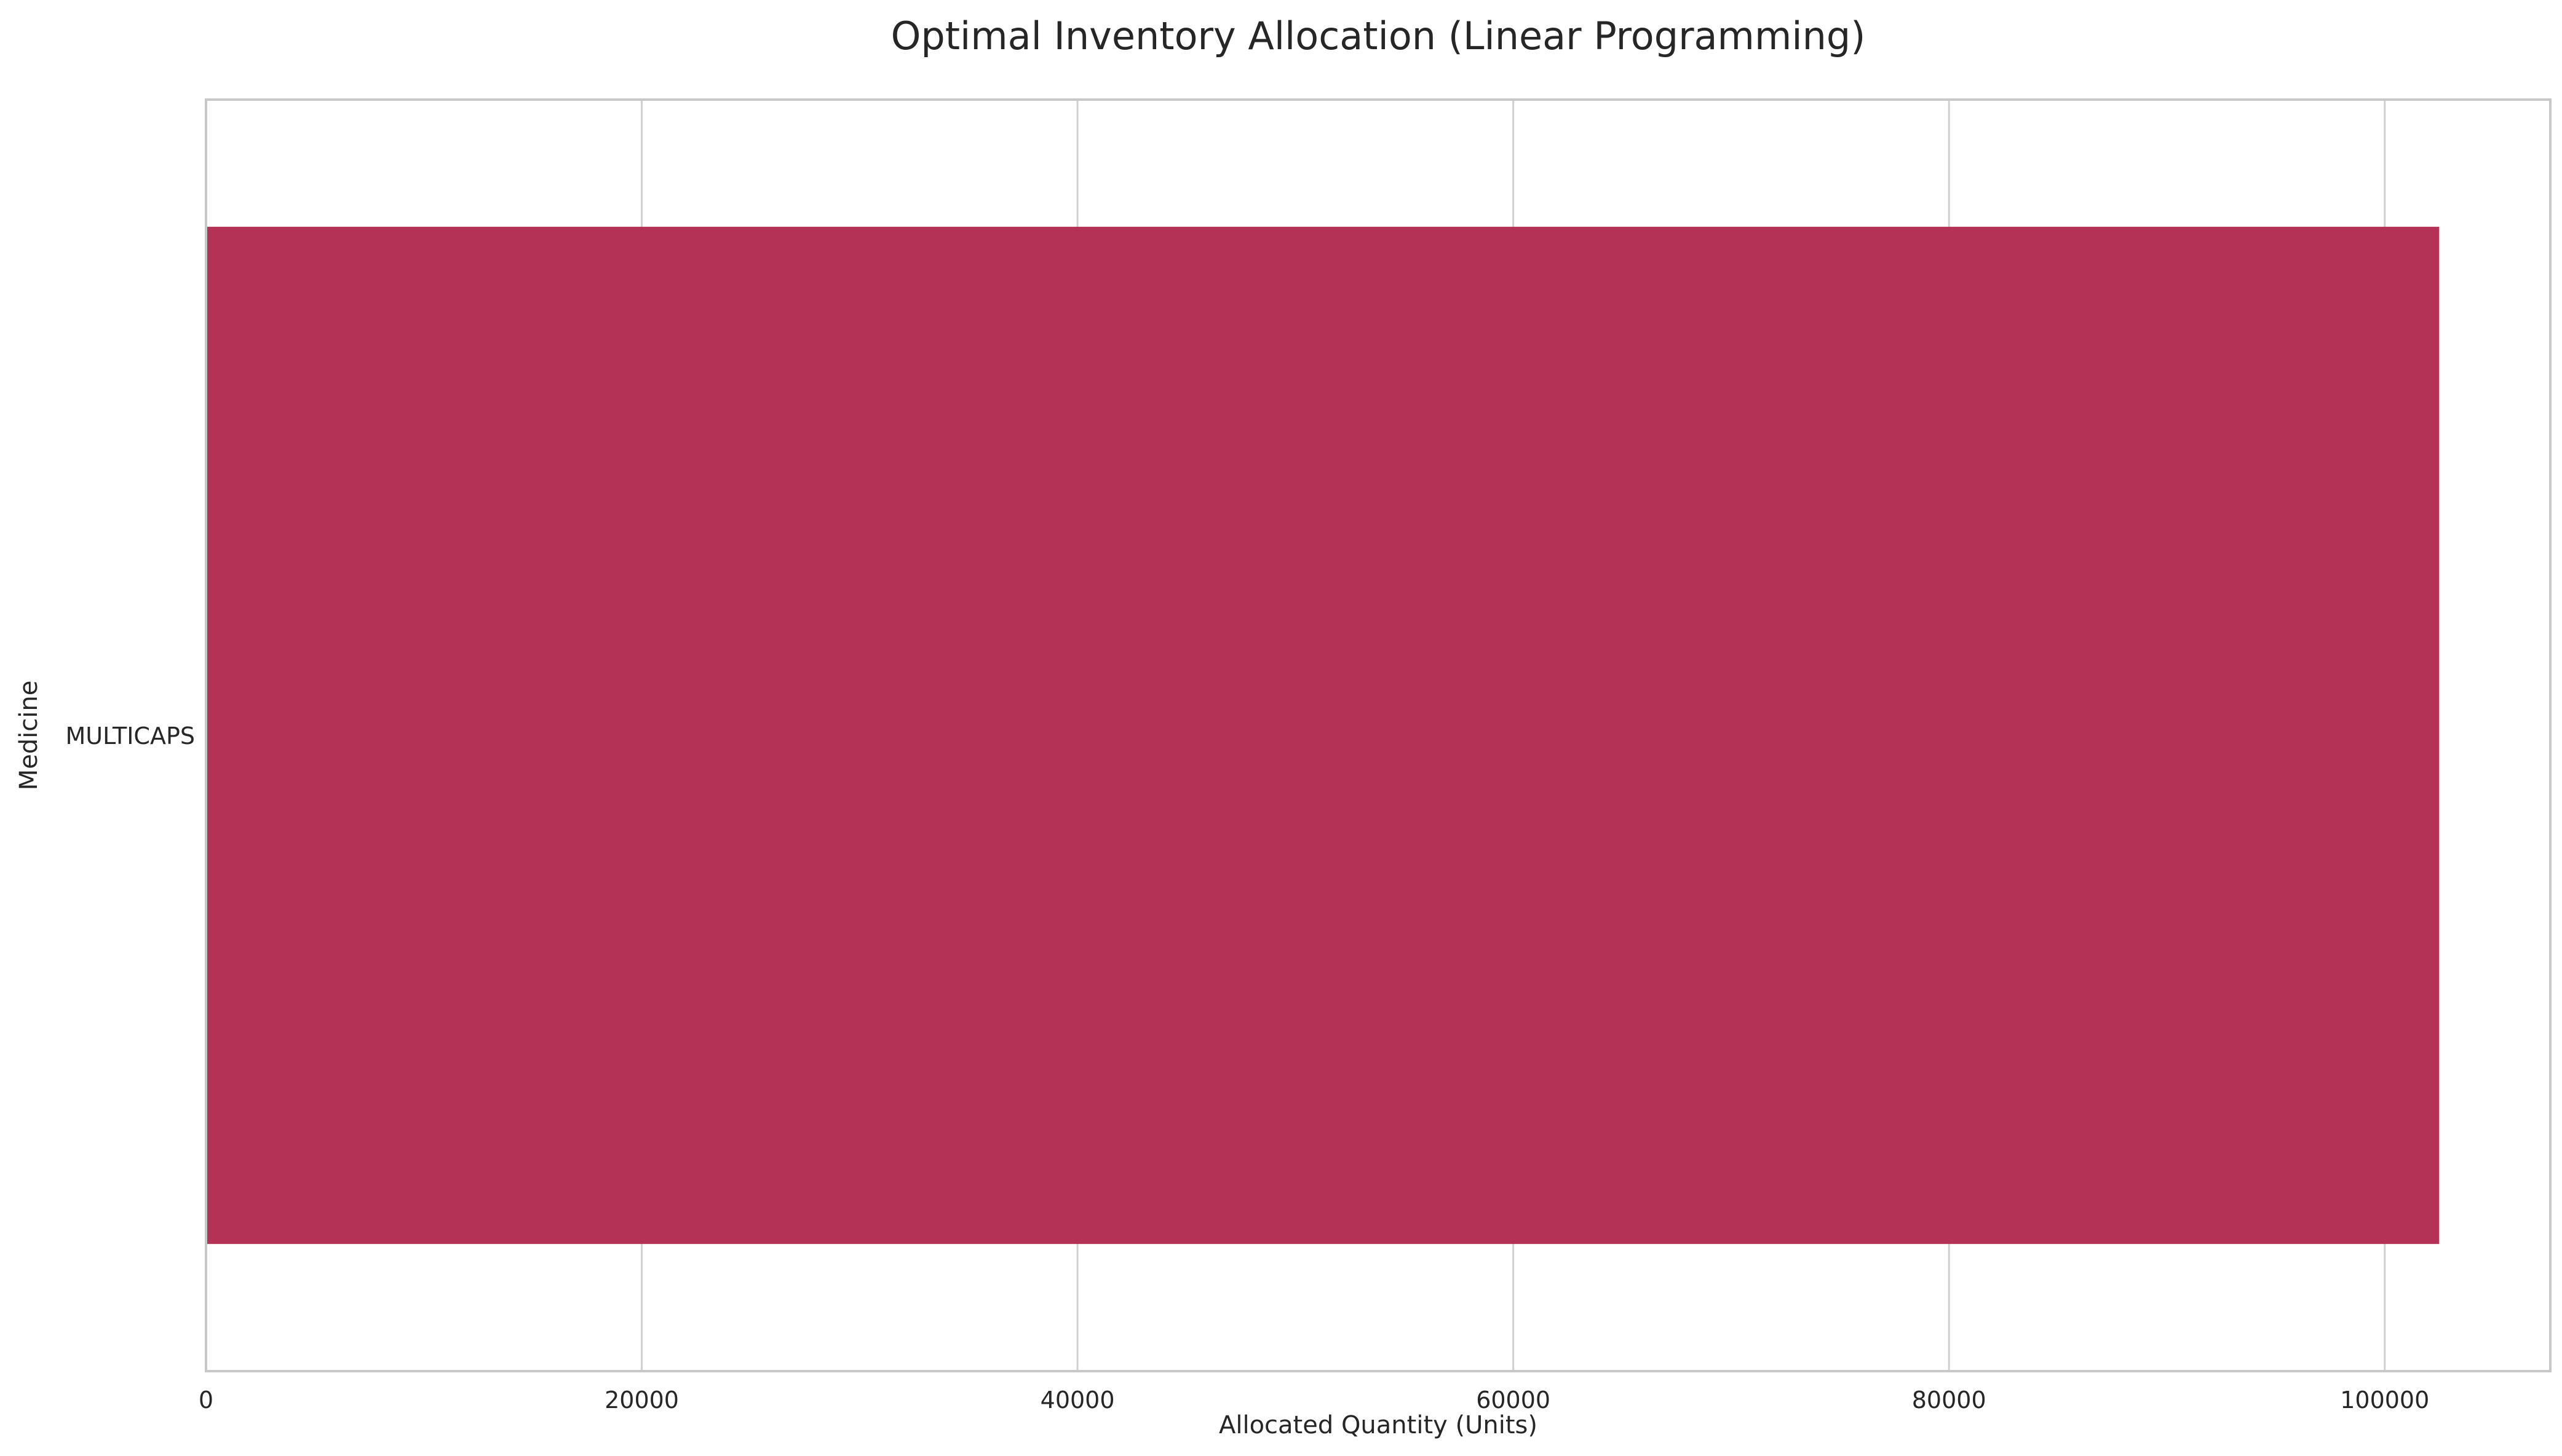 This screenshot has width=2562, height=1456. What do you see at coordinates (642, 1401) in the screenshot?
I see `x-tick-label: 20000` at bounding box center [642, 1401].